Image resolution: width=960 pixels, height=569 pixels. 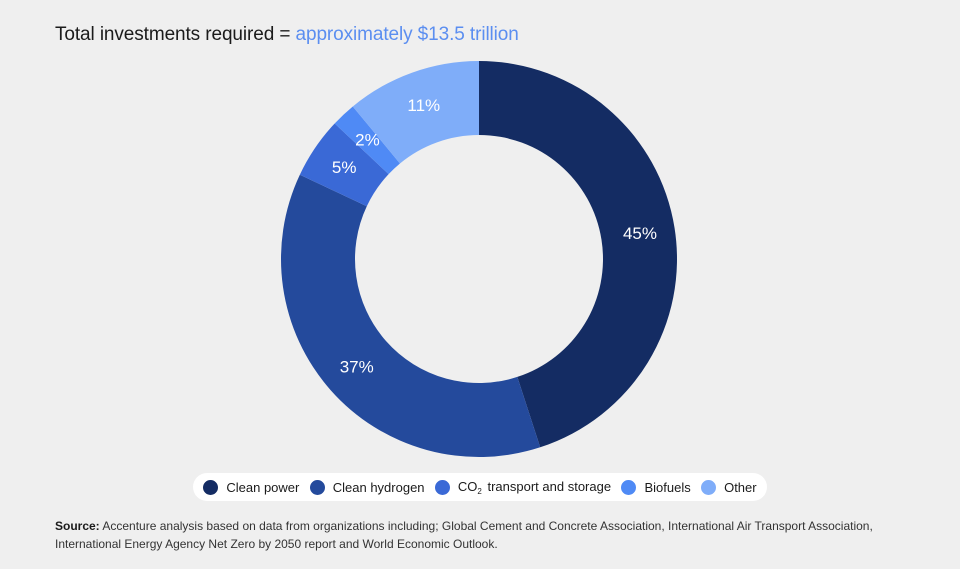 What do you see at coordinates (667, 487) in the screenshot?
I see `legend-label-biofuels: Biofuels` at bounding box center [667, 487].